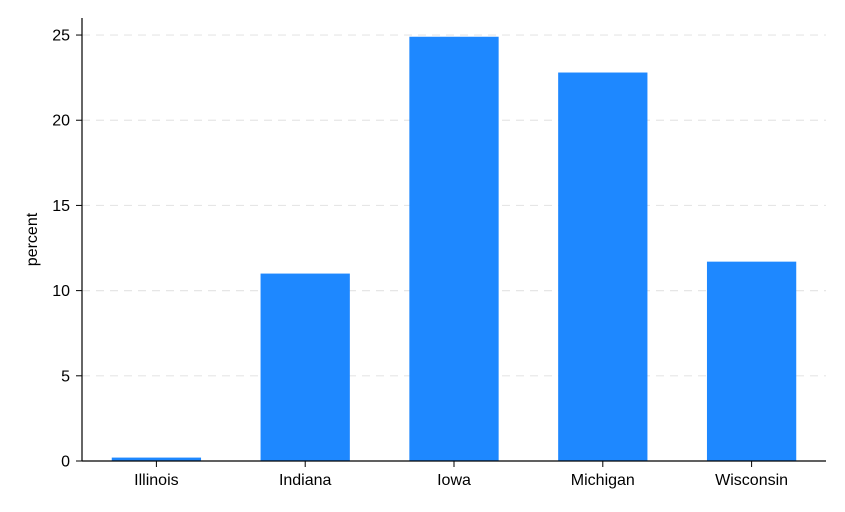 The height and width of the screenshot is (512, 845). Describe the element at coordinates (305, 480) in the screenshot. I see `x-tick-label: Indiana` at that location.